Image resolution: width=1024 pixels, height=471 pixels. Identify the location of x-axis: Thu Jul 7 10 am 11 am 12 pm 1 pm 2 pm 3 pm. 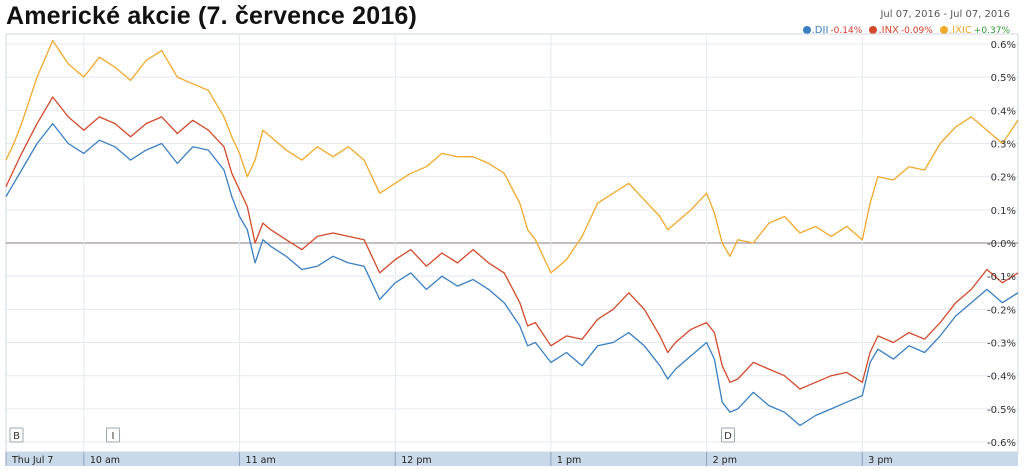
(449, 459).